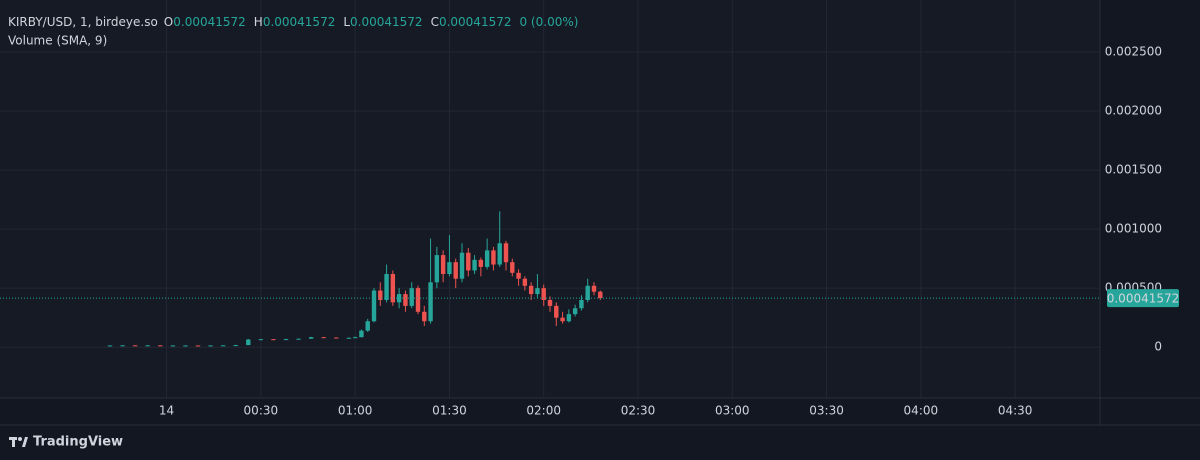 The height and width of the screenshot is (460, 1200). What do you see at coordinates (1158, 347) in the screenshot?
I see `y-tick-label: 0` at bounding box center [1158, 347].